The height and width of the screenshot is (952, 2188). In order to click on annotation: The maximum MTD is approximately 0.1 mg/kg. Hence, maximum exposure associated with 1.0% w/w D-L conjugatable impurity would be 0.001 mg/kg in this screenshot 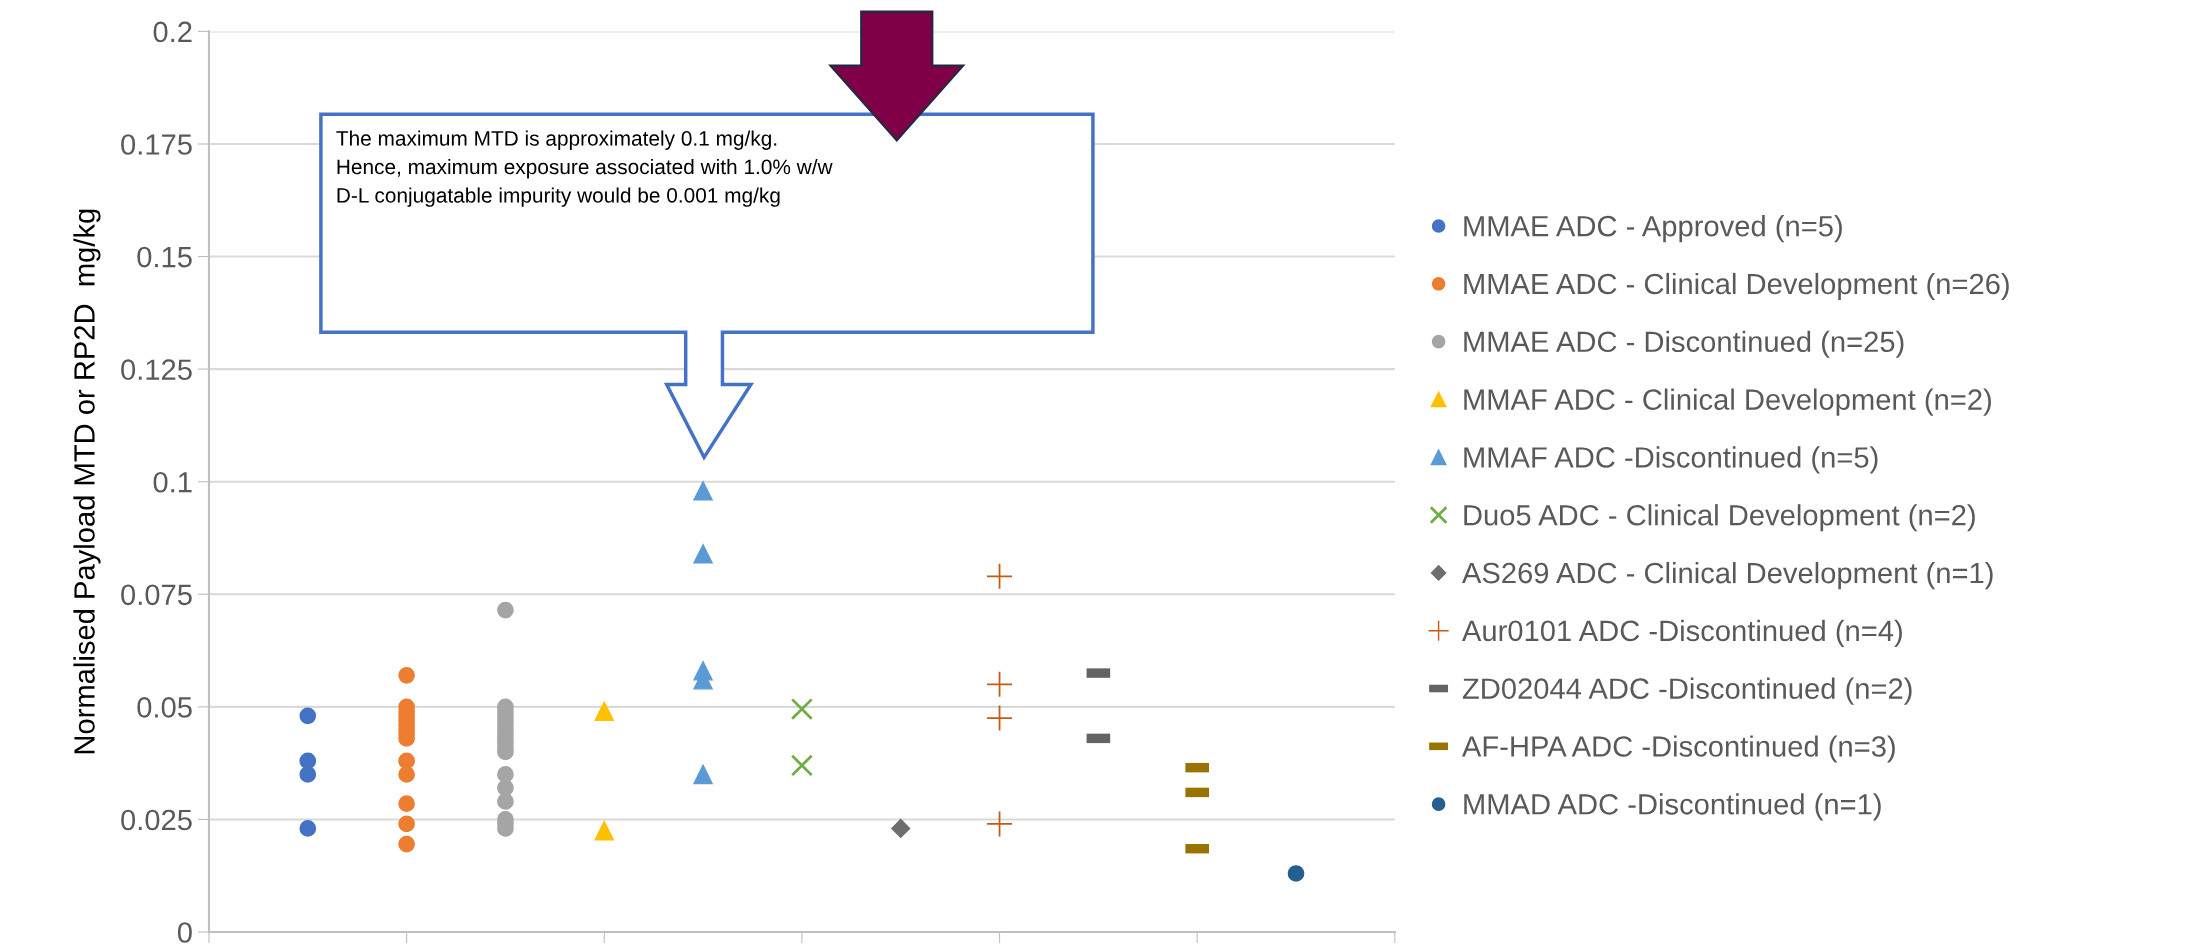, I will do `click(584, 168)`.